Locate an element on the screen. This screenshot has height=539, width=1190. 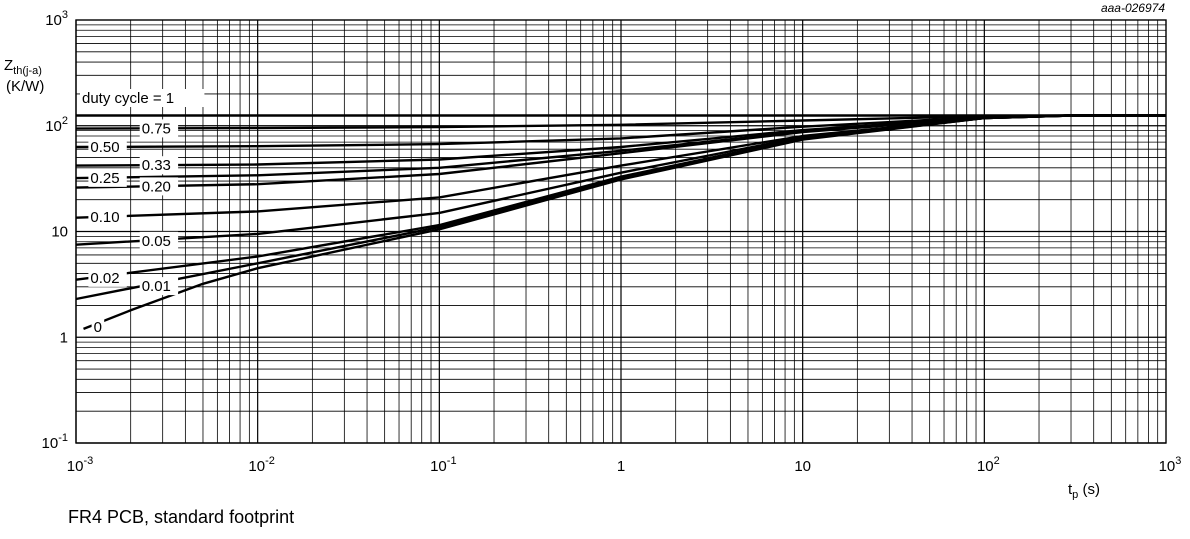
series-label: 0.02 is located at coordinates (104, 278).